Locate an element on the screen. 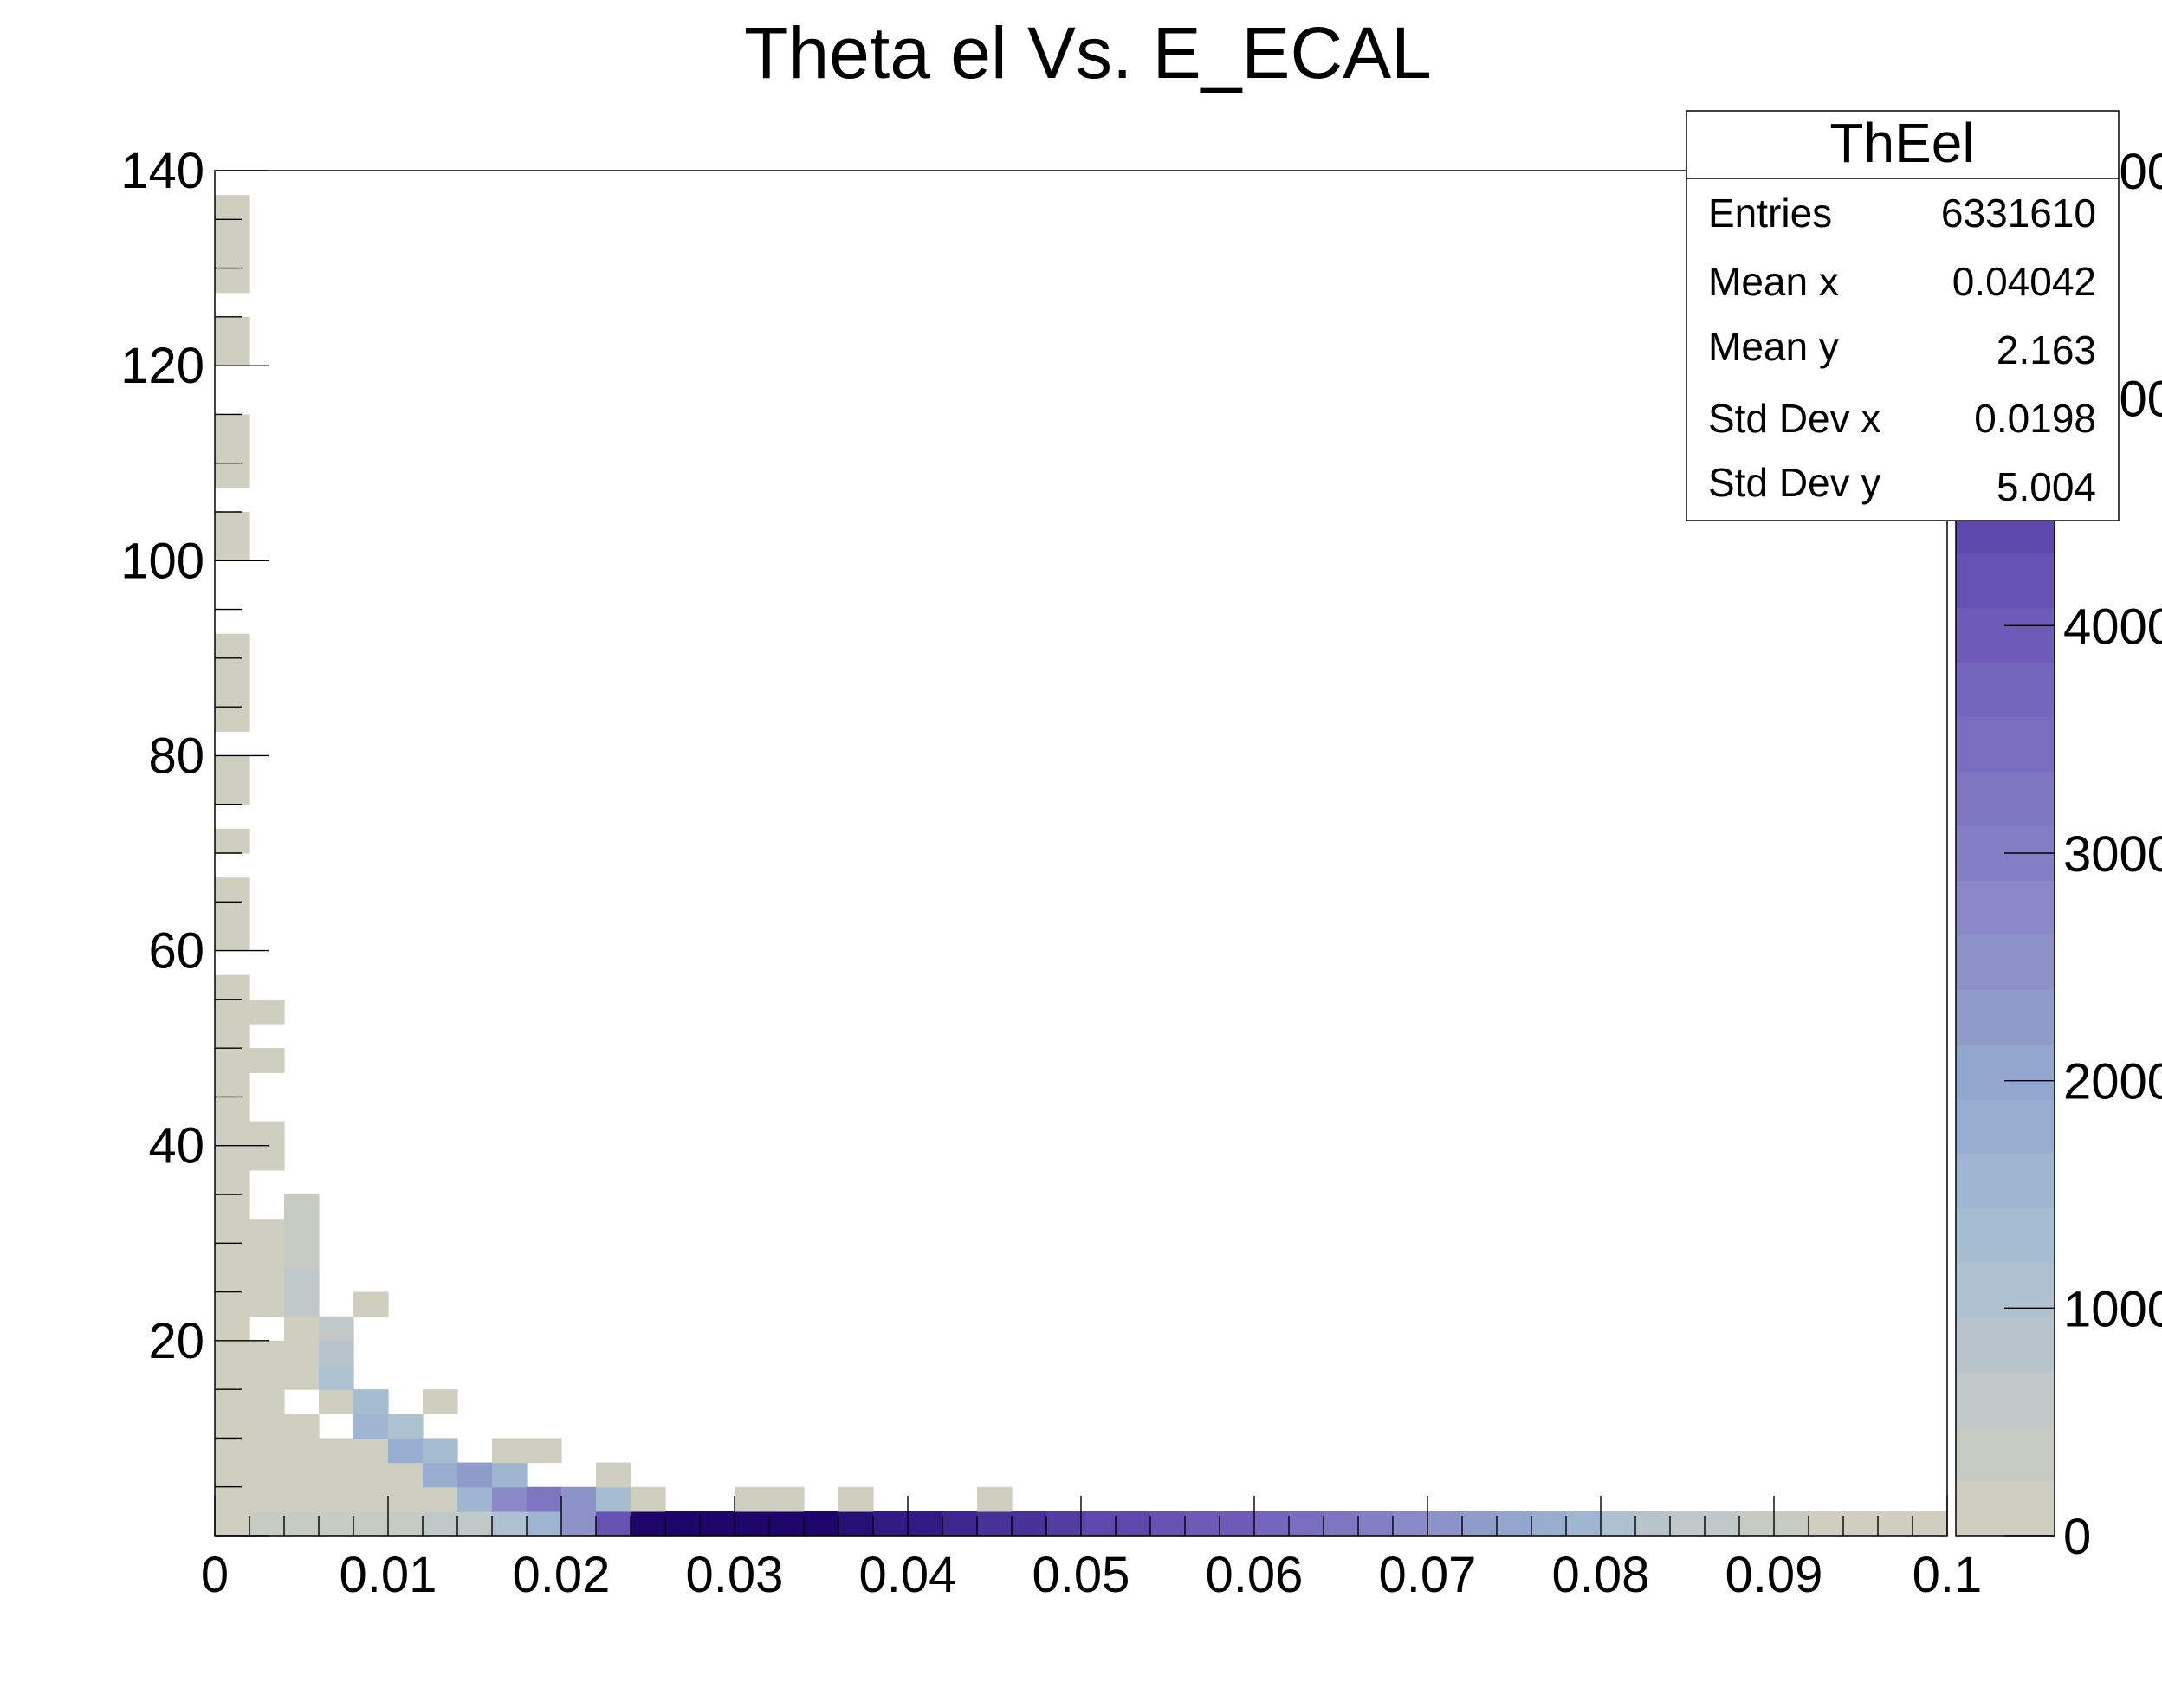 The width and height of the screenshot is (2162, 1708). stats-mean-x-label: Mean x is located at coordinates (1773, 281).